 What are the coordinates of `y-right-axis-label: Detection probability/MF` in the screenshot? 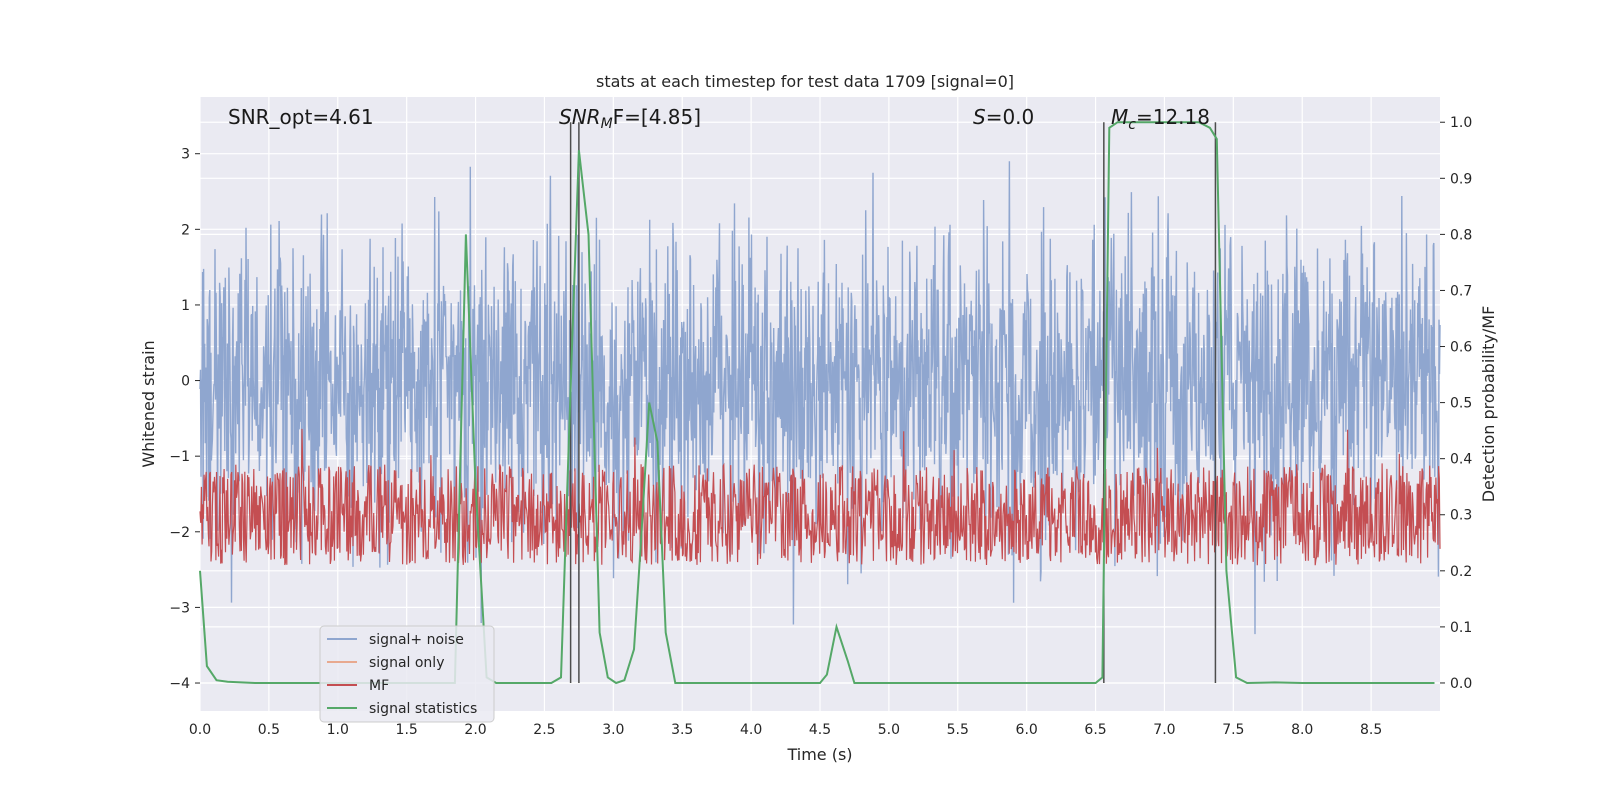 It's located at (1488, 404).